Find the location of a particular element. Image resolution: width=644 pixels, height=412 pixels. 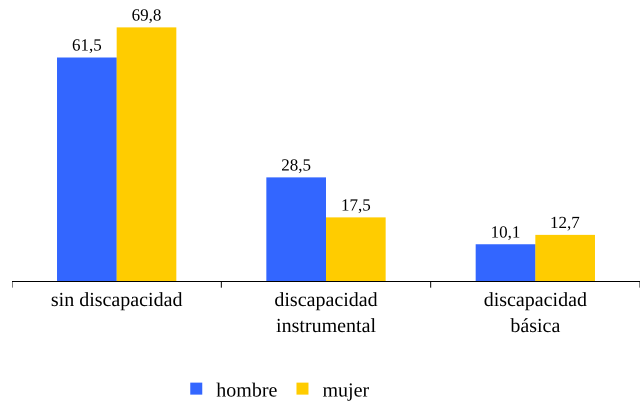

data-label: 61,5 is located at coordinates (87, 45).